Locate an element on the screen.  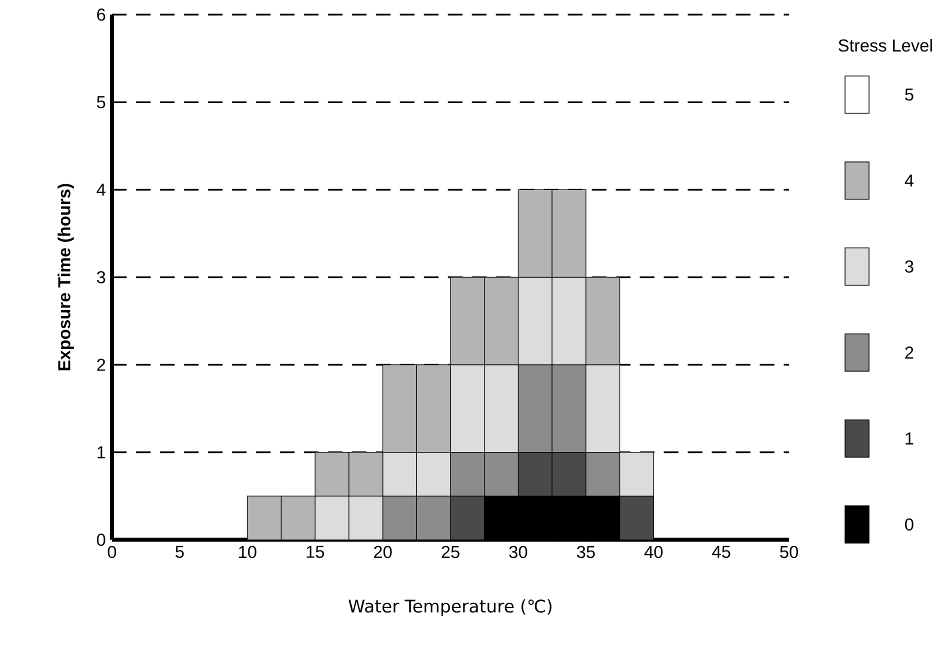
y-tick-label: 3 is located at coordinates (101, 277).